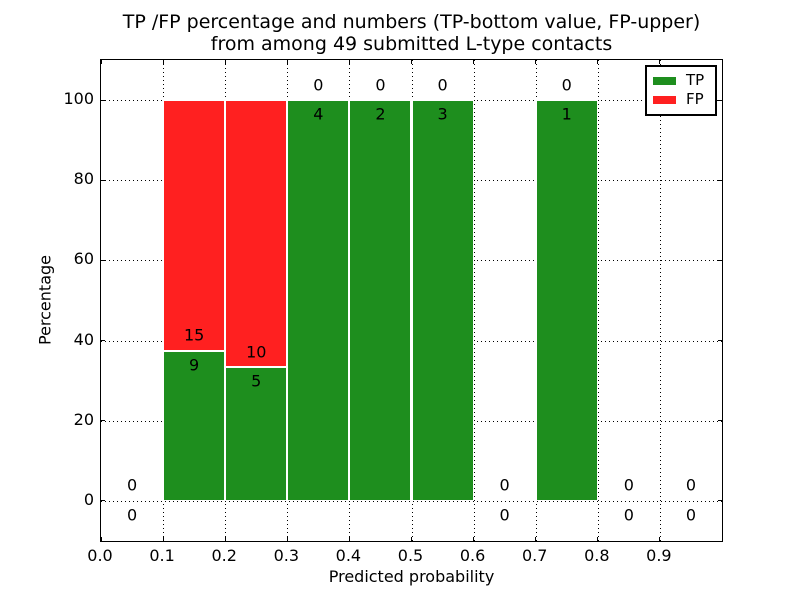 The width and height of the screenshot is (800, 600). Describe the element at coordinates (318, 114) in the screenshot. I see `annotation-tp-count: 4` at that location.